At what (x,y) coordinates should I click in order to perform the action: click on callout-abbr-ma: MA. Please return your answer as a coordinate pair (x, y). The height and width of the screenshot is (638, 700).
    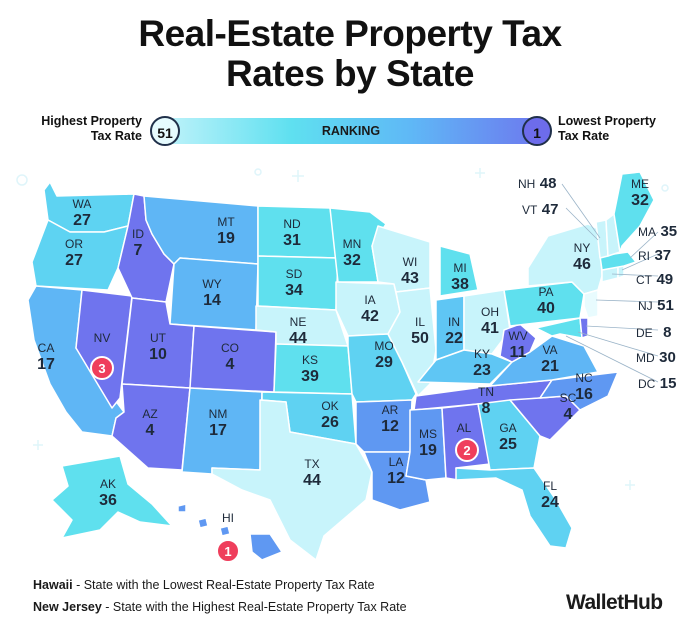
    Looking at the image, I should click on (647, 232).